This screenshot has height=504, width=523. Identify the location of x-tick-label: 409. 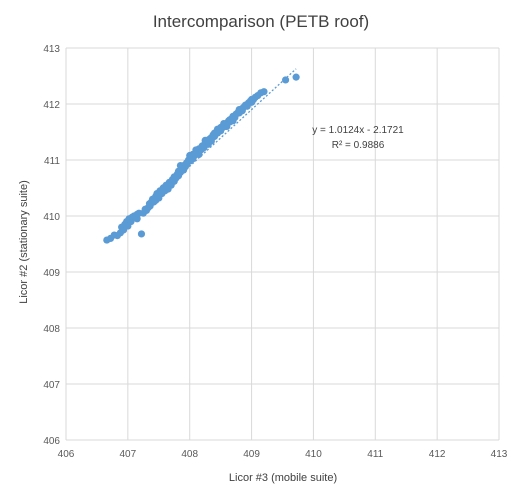
(251, 454).